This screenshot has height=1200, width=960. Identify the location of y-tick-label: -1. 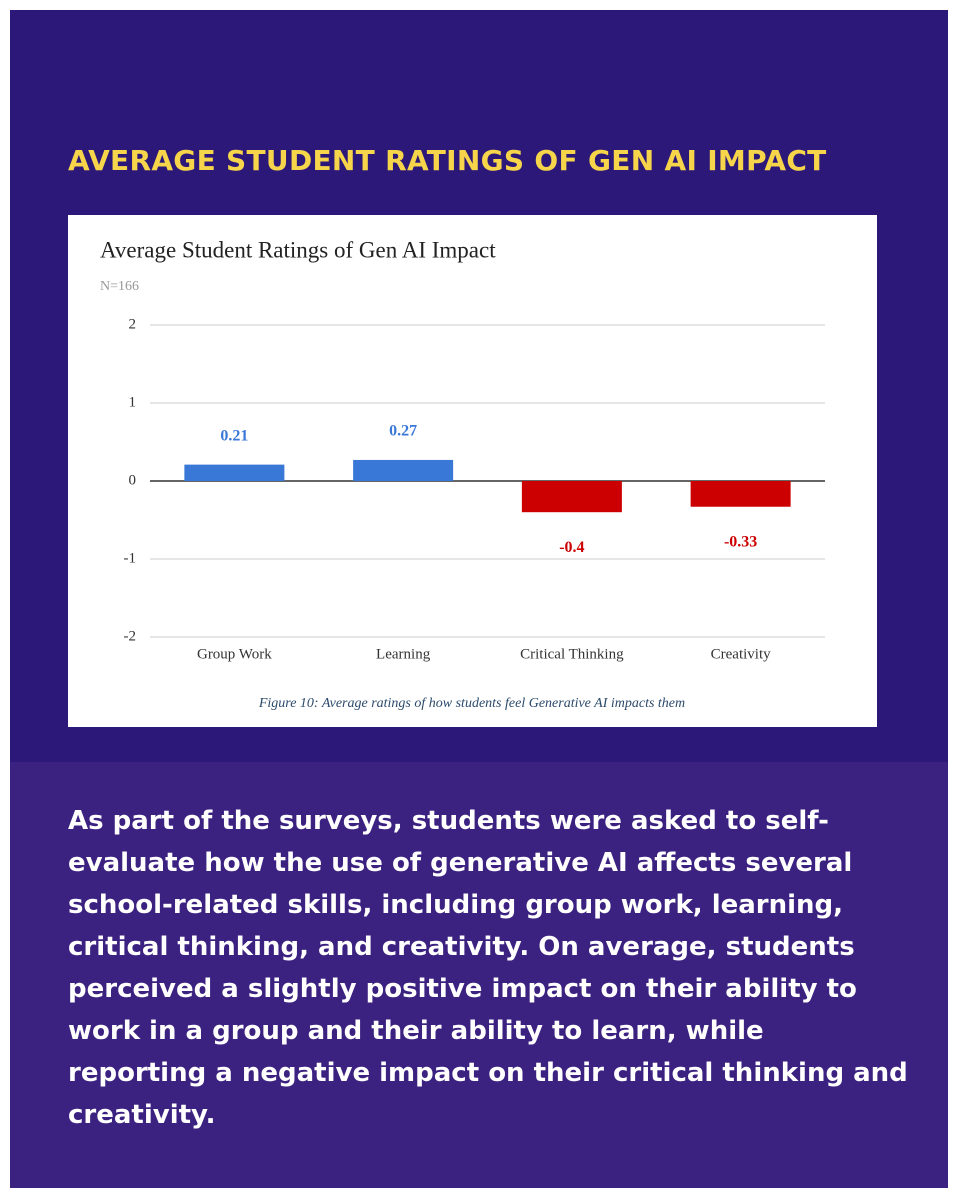
(130, 558).